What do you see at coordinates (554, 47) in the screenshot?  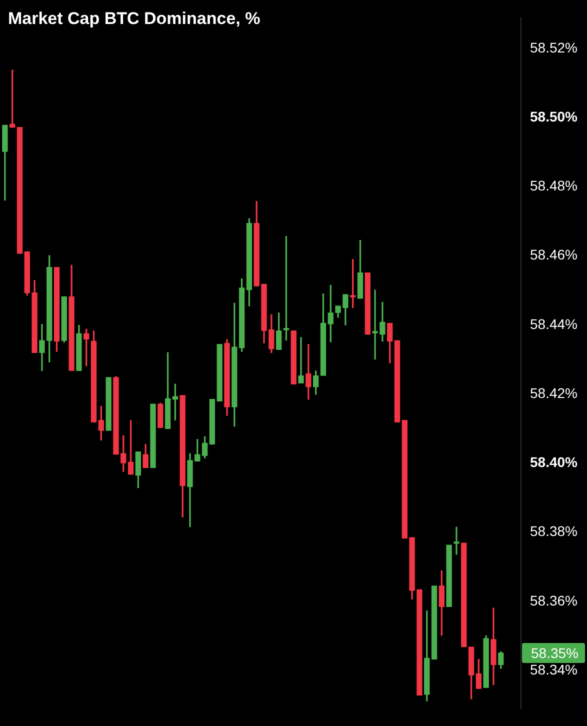 I see `y-tick-label: 58.52%` at bounding box center [554, 47].